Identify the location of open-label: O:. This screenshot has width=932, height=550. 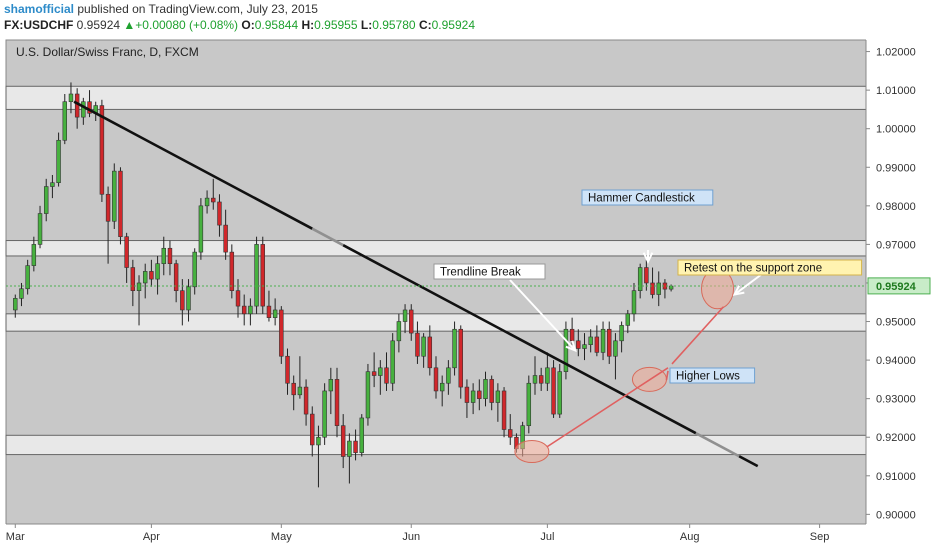
(248, 25).